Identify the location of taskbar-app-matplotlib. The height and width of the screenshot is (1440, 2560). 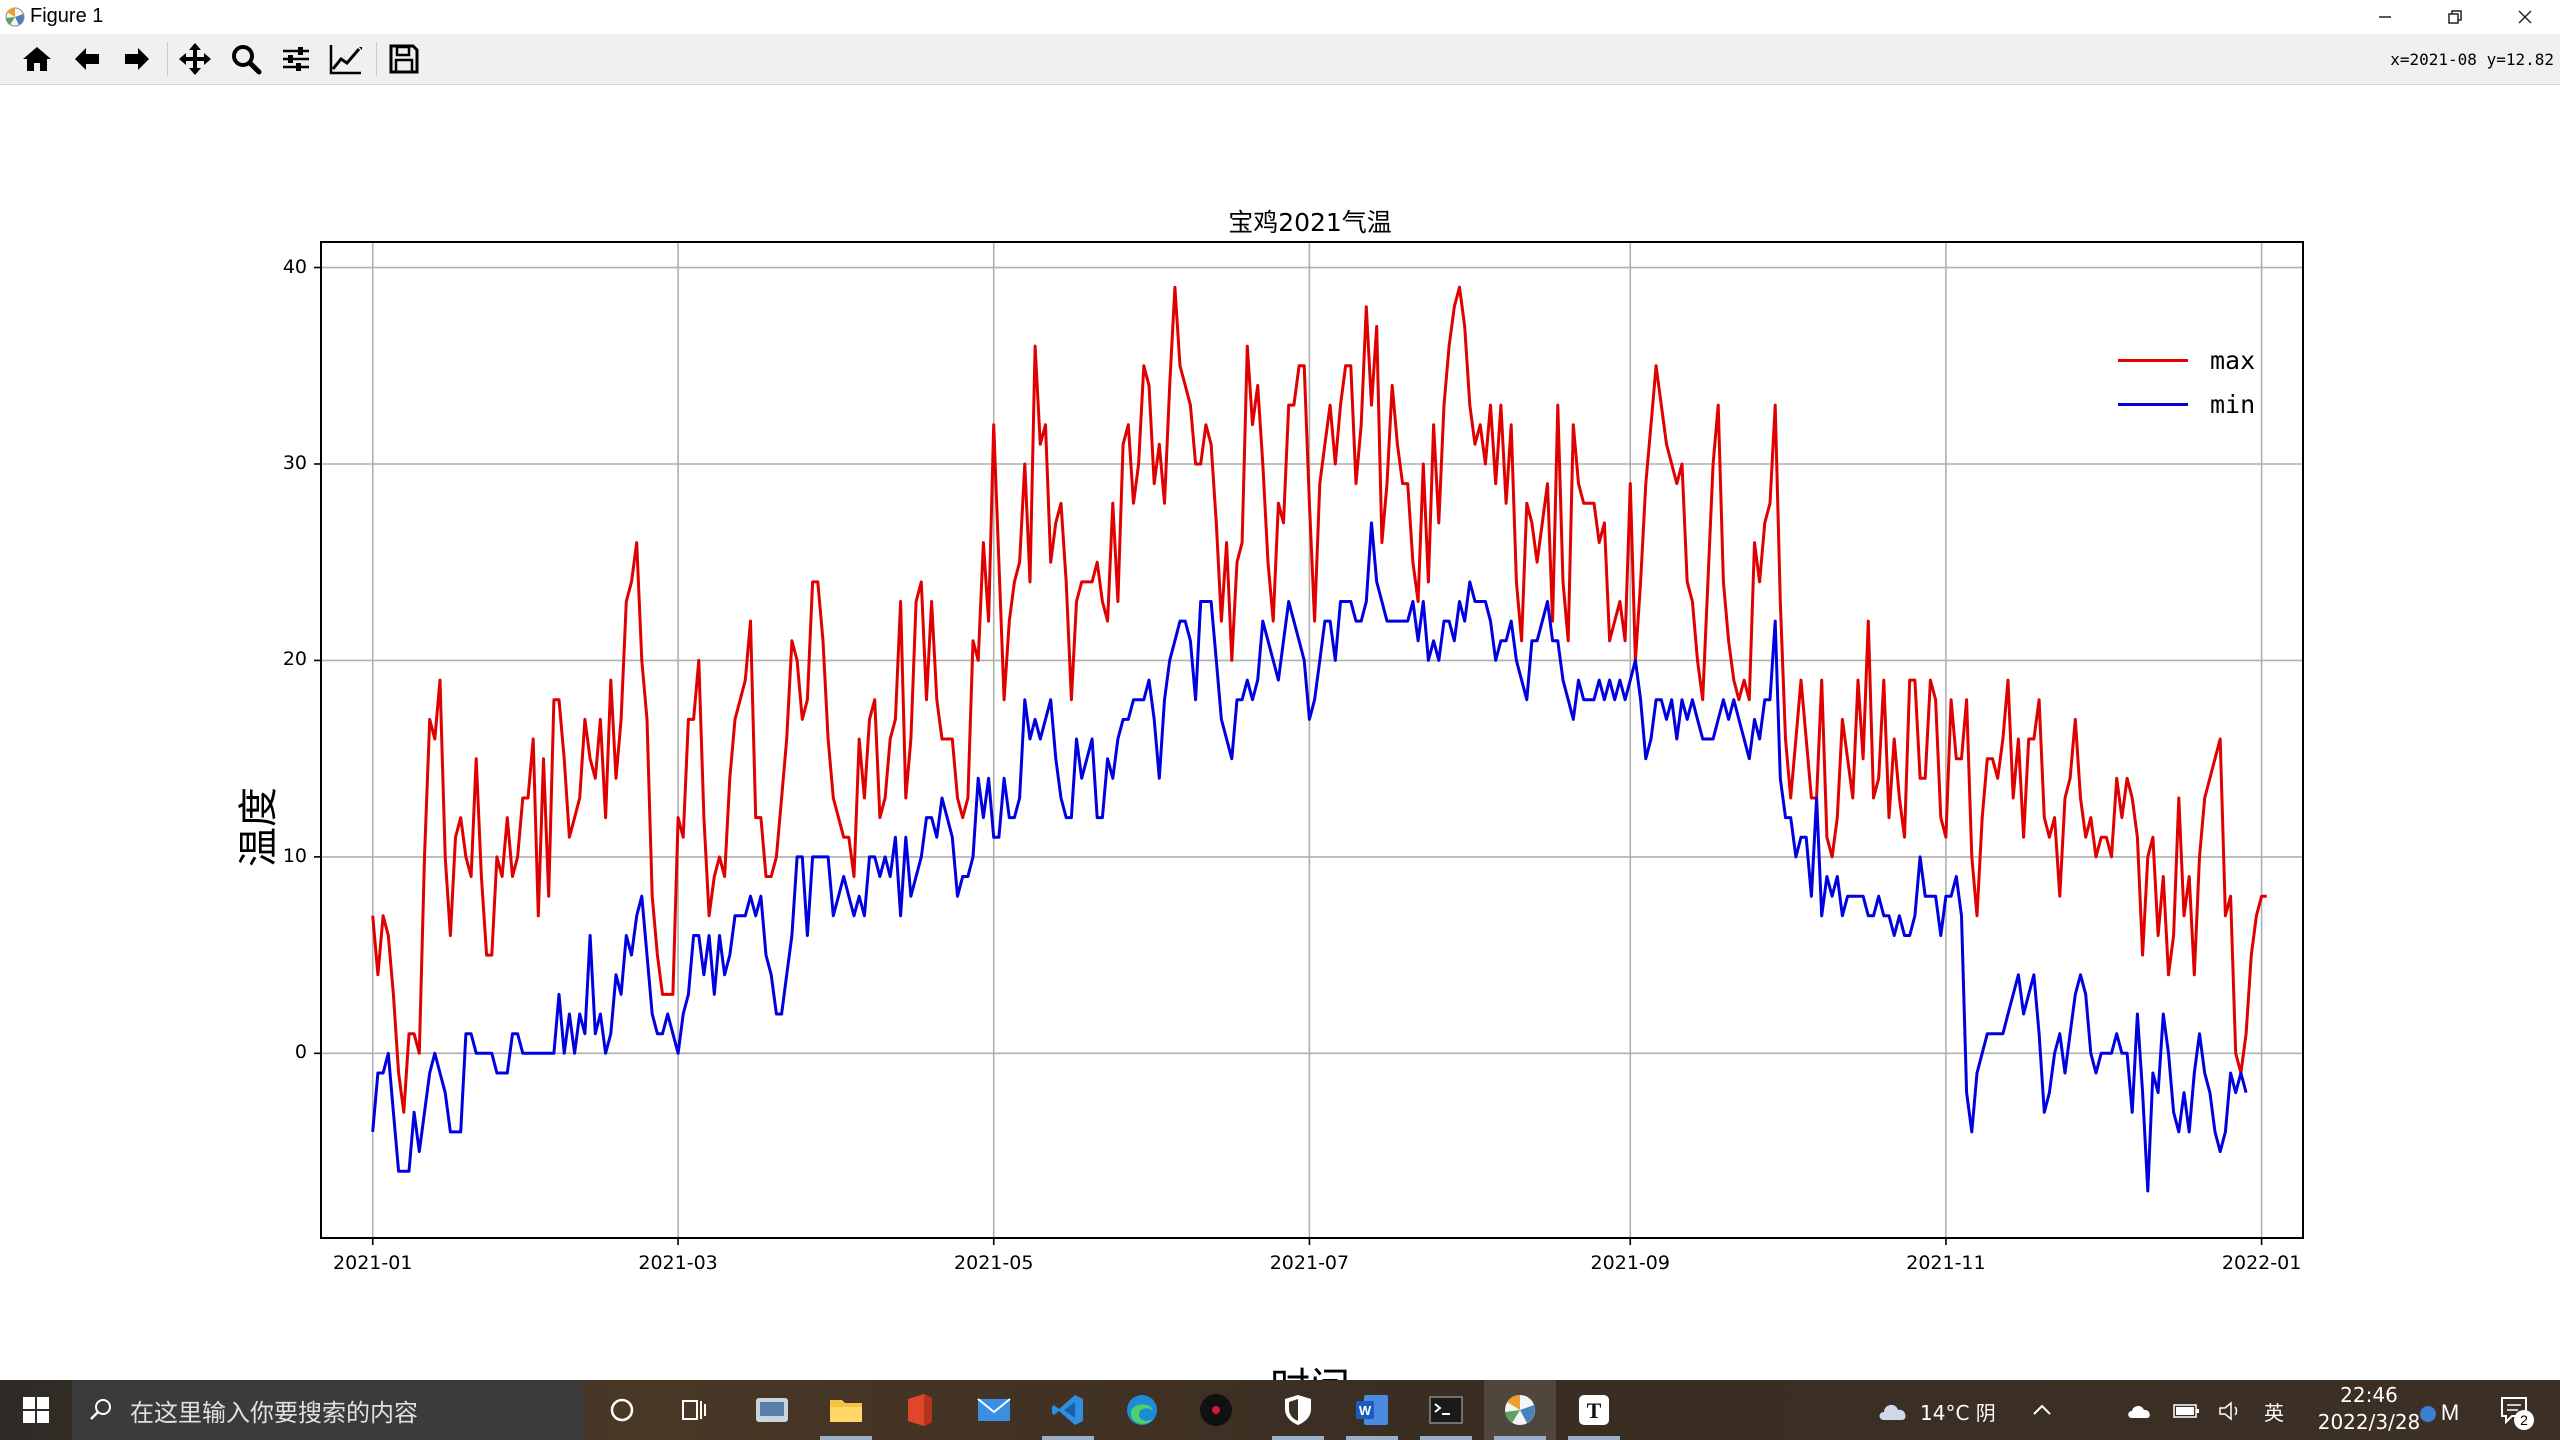
(1520, 1410).